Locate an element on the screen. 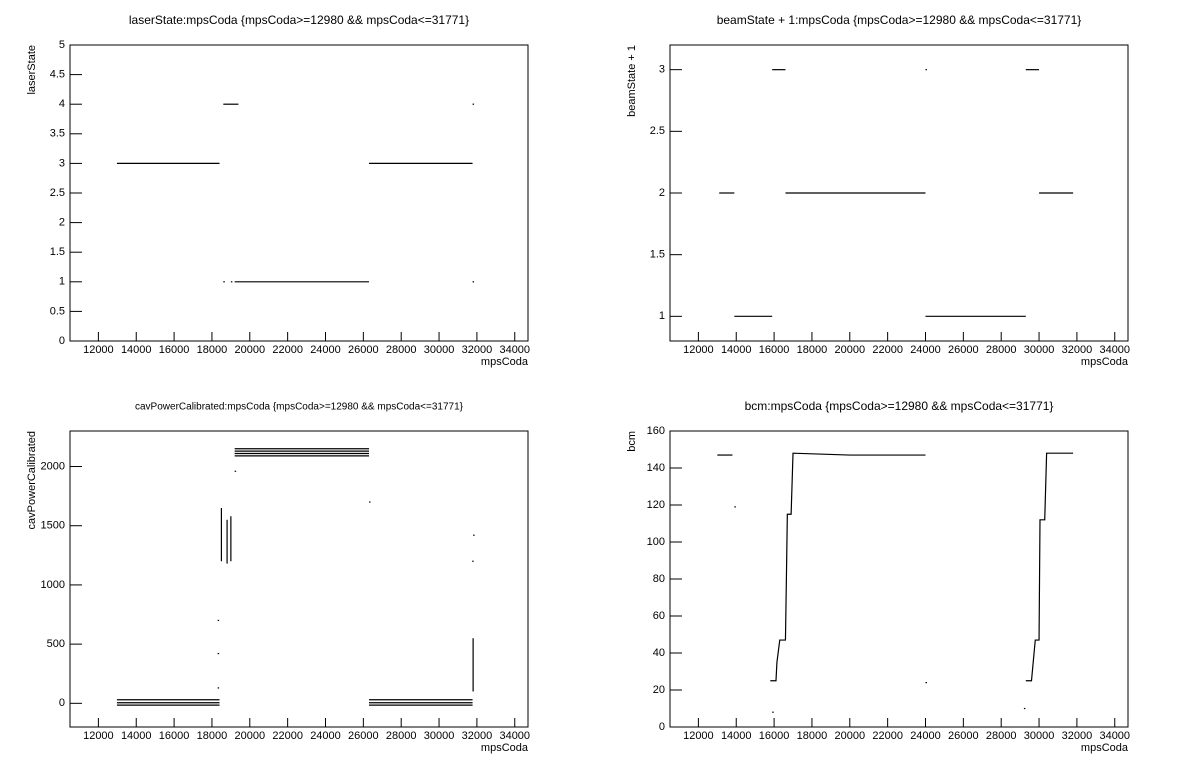 The height and width of the screenshot is (772, 1196). y-tick-label: 60 is located at coordinates (659, 616).